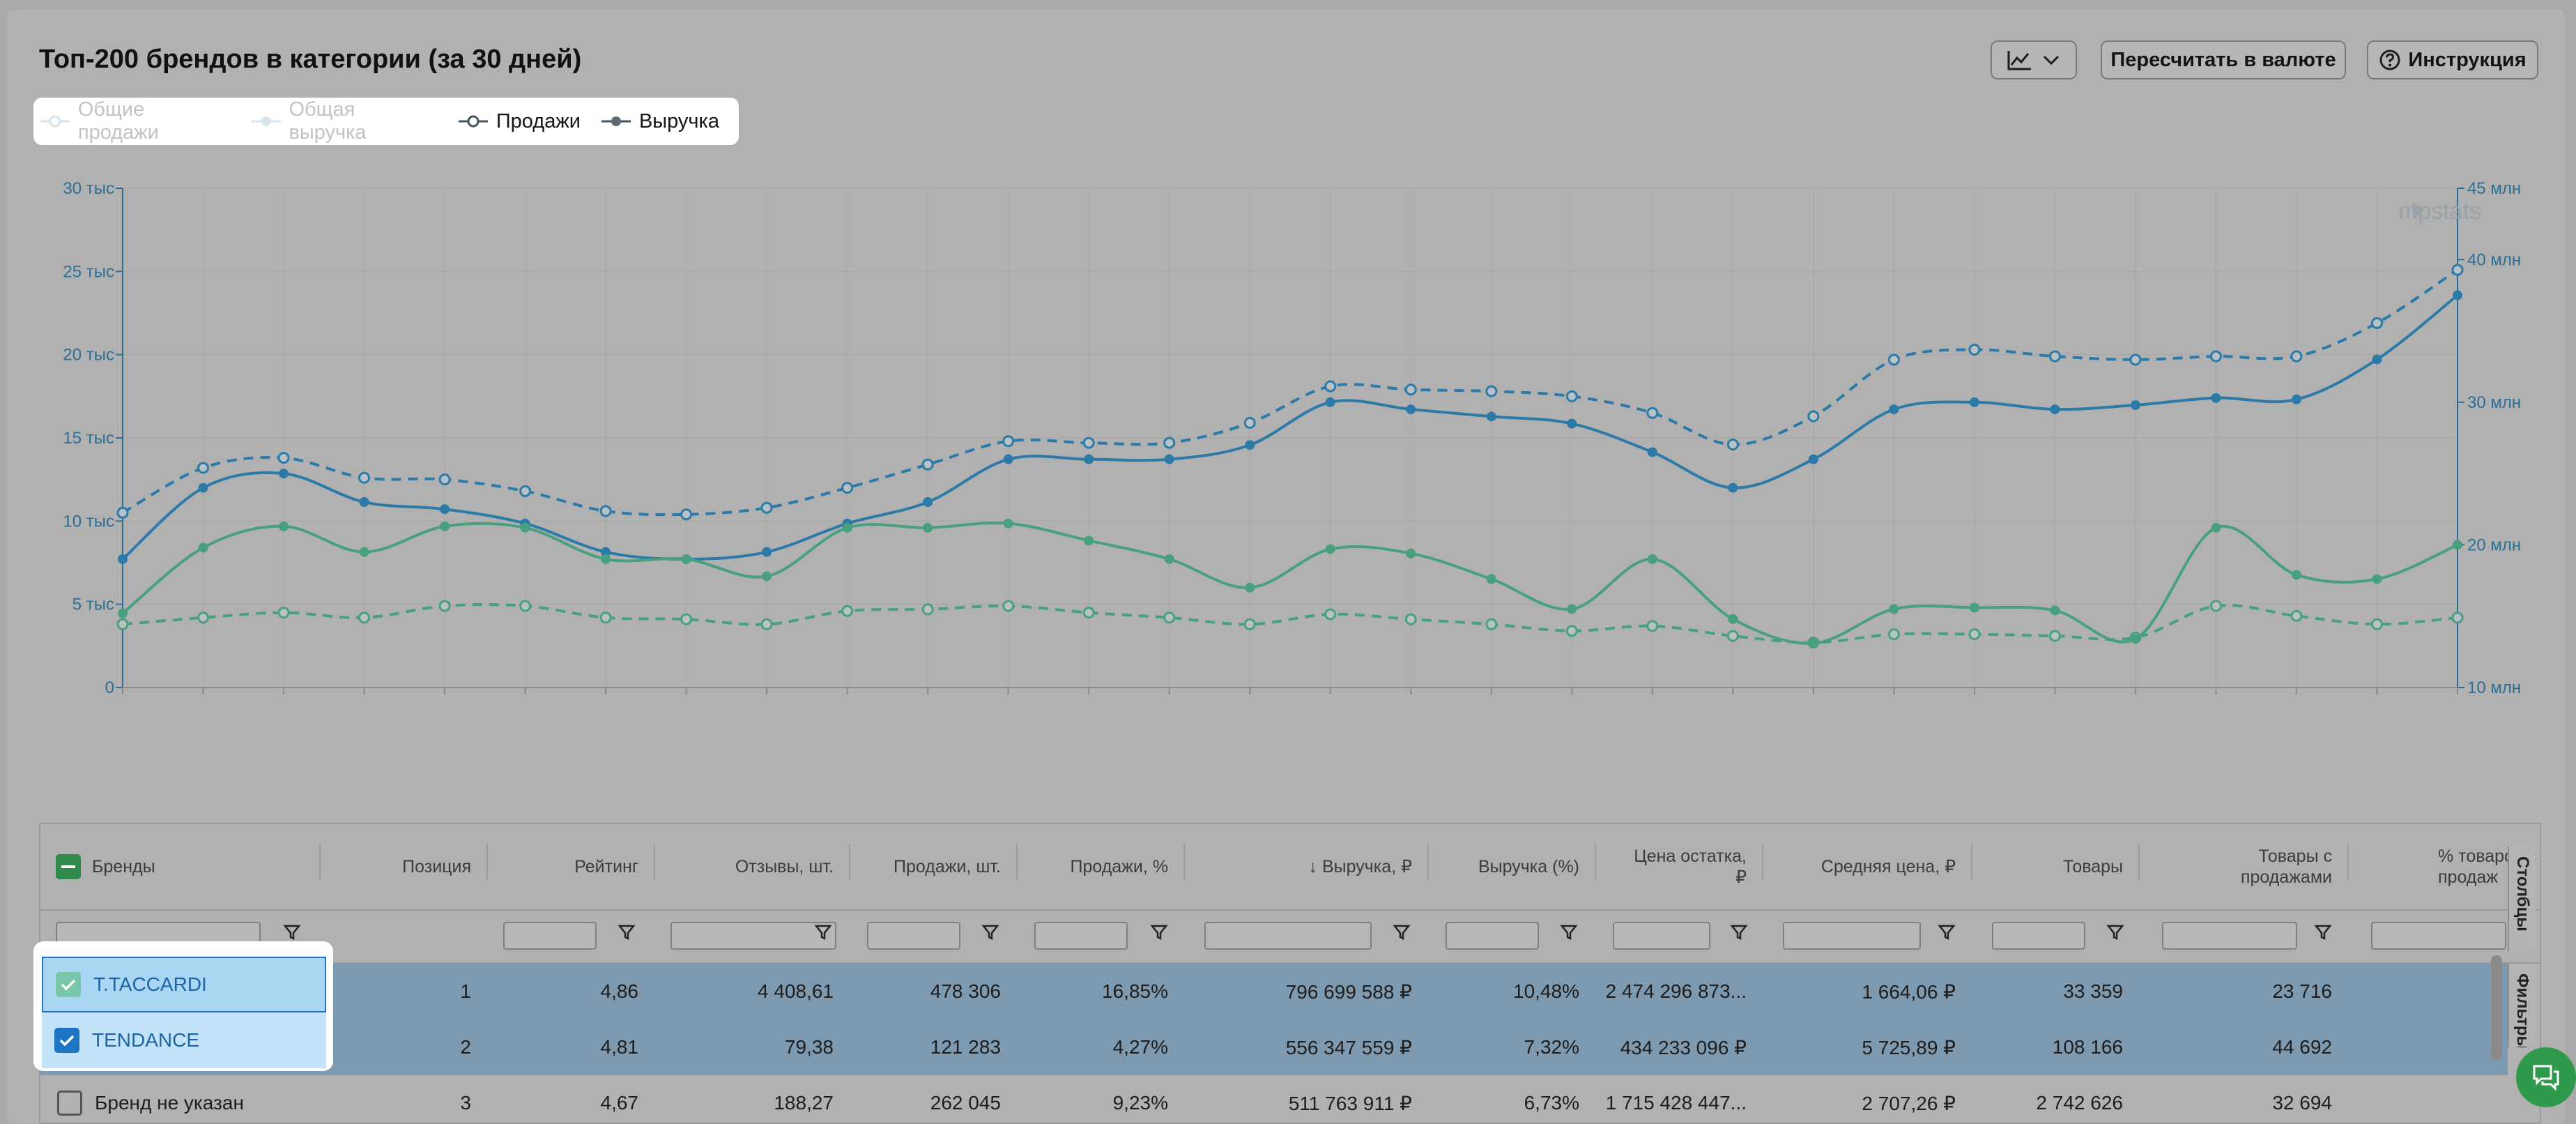 The width and height of the screenshot is (2576, 1124). I want to click on filter-input-reviews, so click(753, 936).